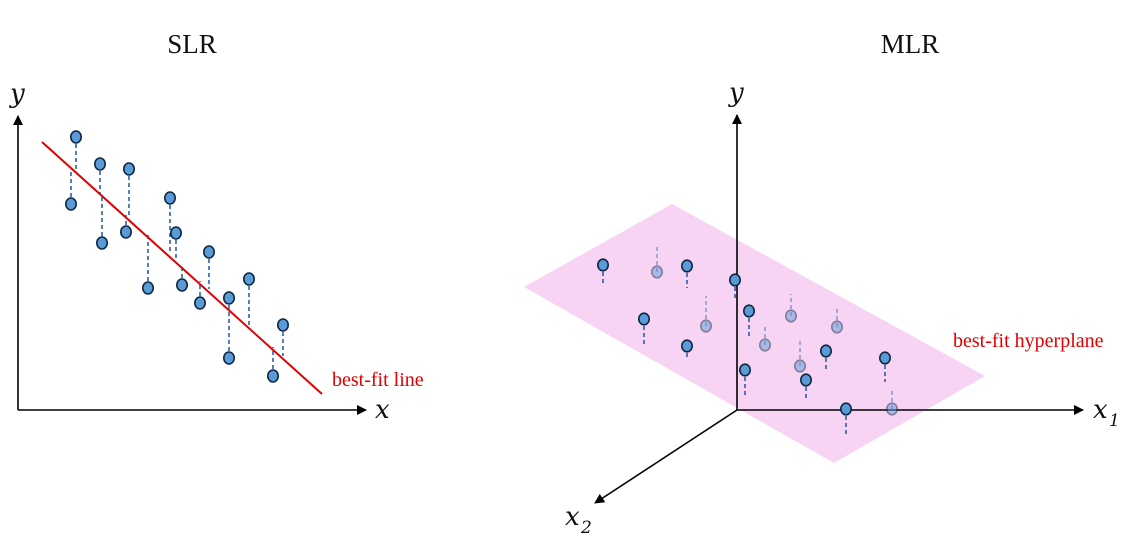 The width and height of the screenshot is (1145, 544). What do you see at coordinates (666, 456) in the screenshot?
I see `mlr-x2-axis` at bounding box center [666, 456].